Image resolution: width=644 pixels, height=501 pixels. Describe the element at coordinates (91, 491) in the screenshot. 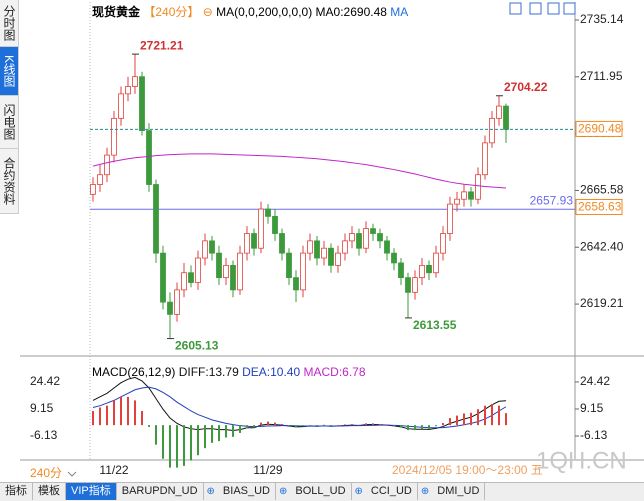

I see `tab: VIP指标` at that location.